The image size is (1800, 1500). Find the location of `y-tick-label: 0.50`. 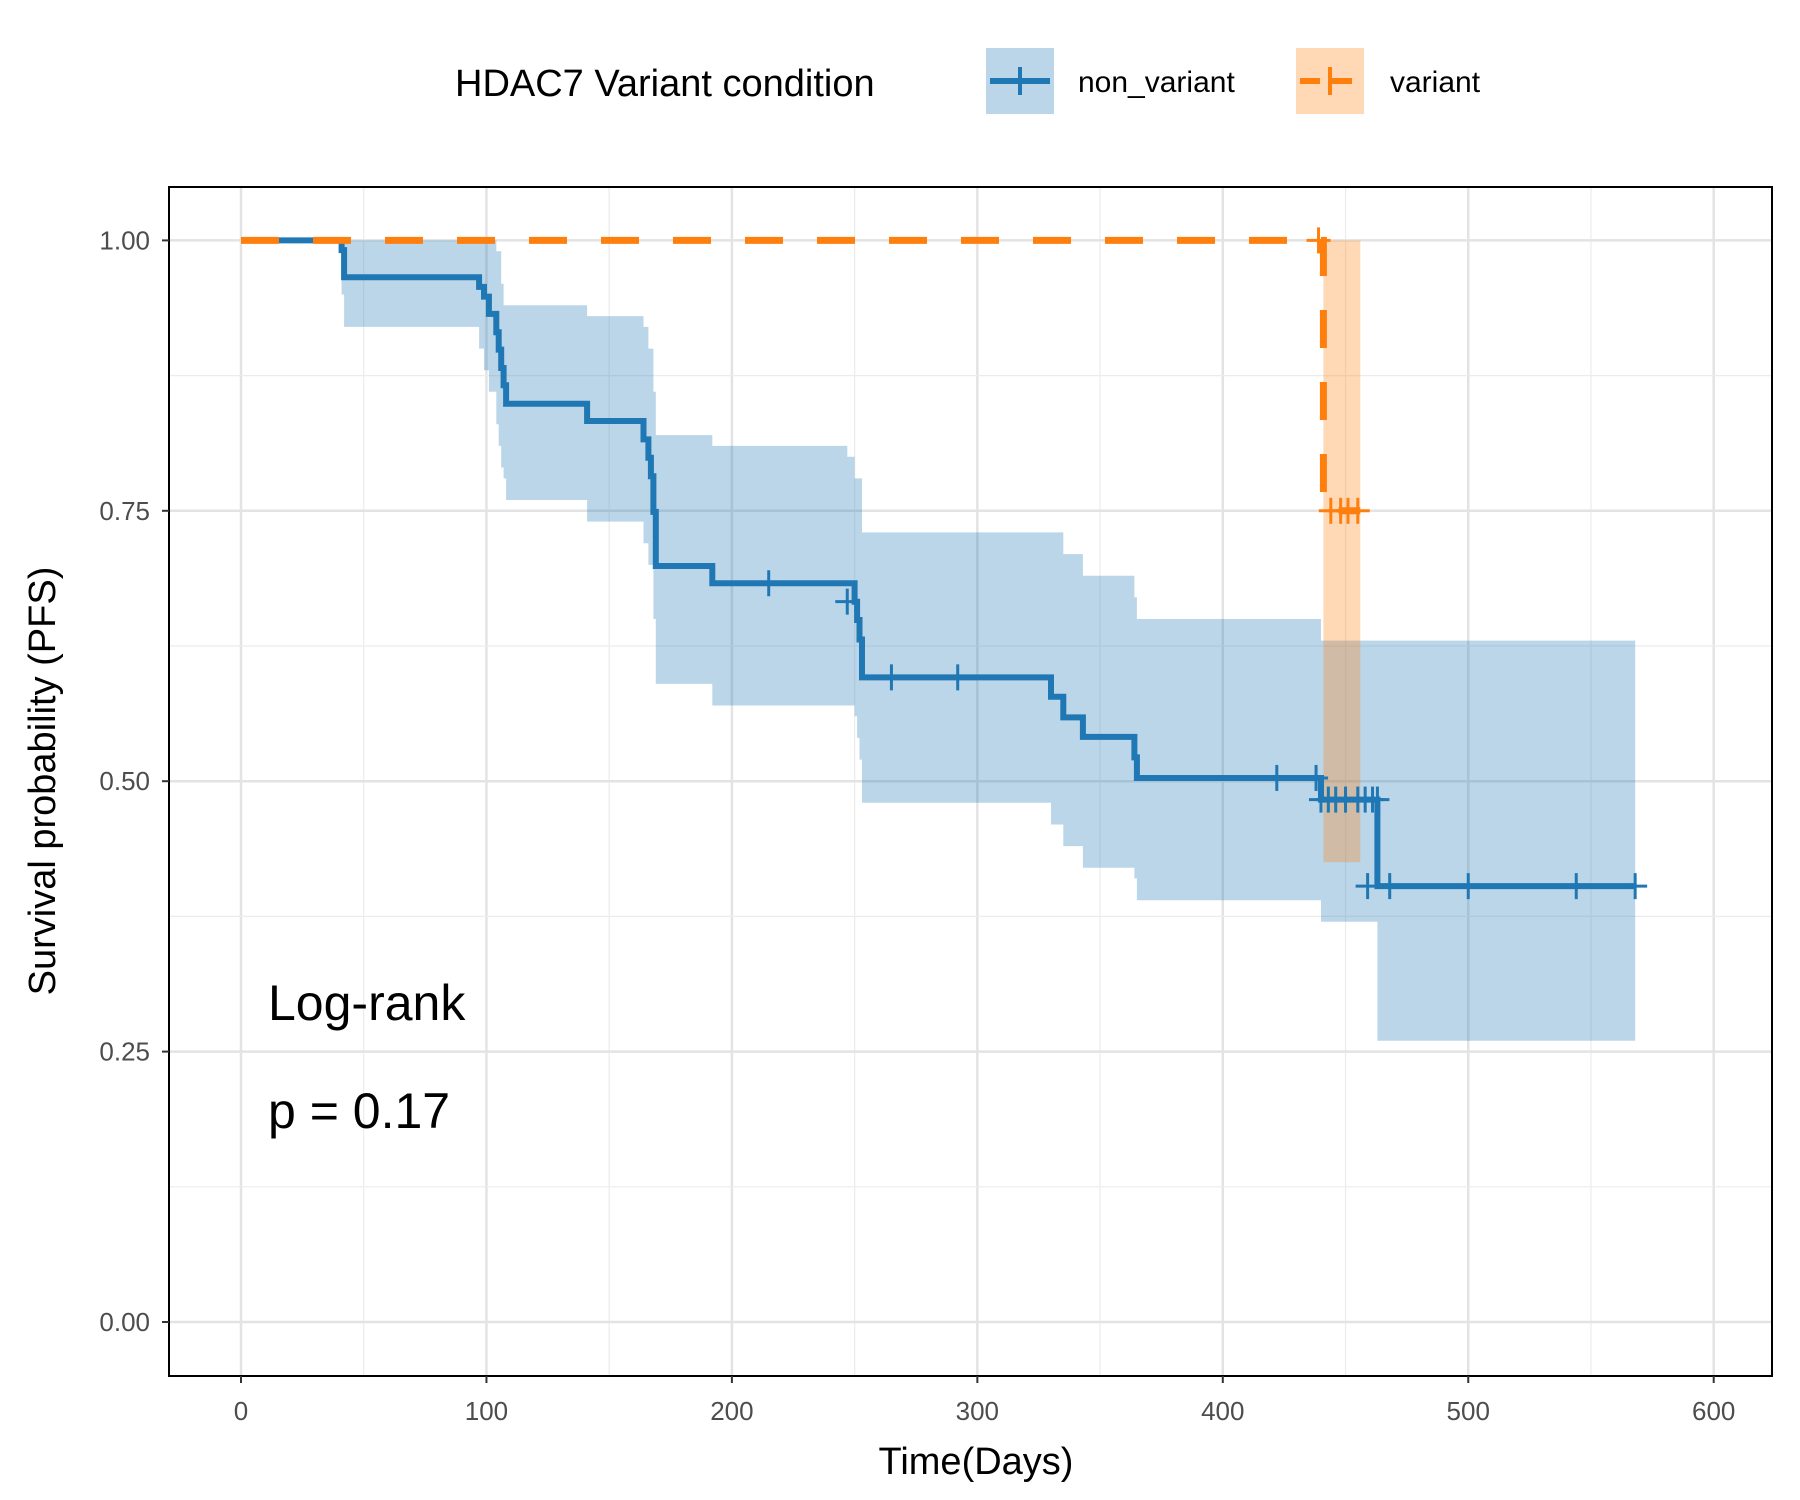

y-tick-label: 0.50 is located at coordinates (124, 781).